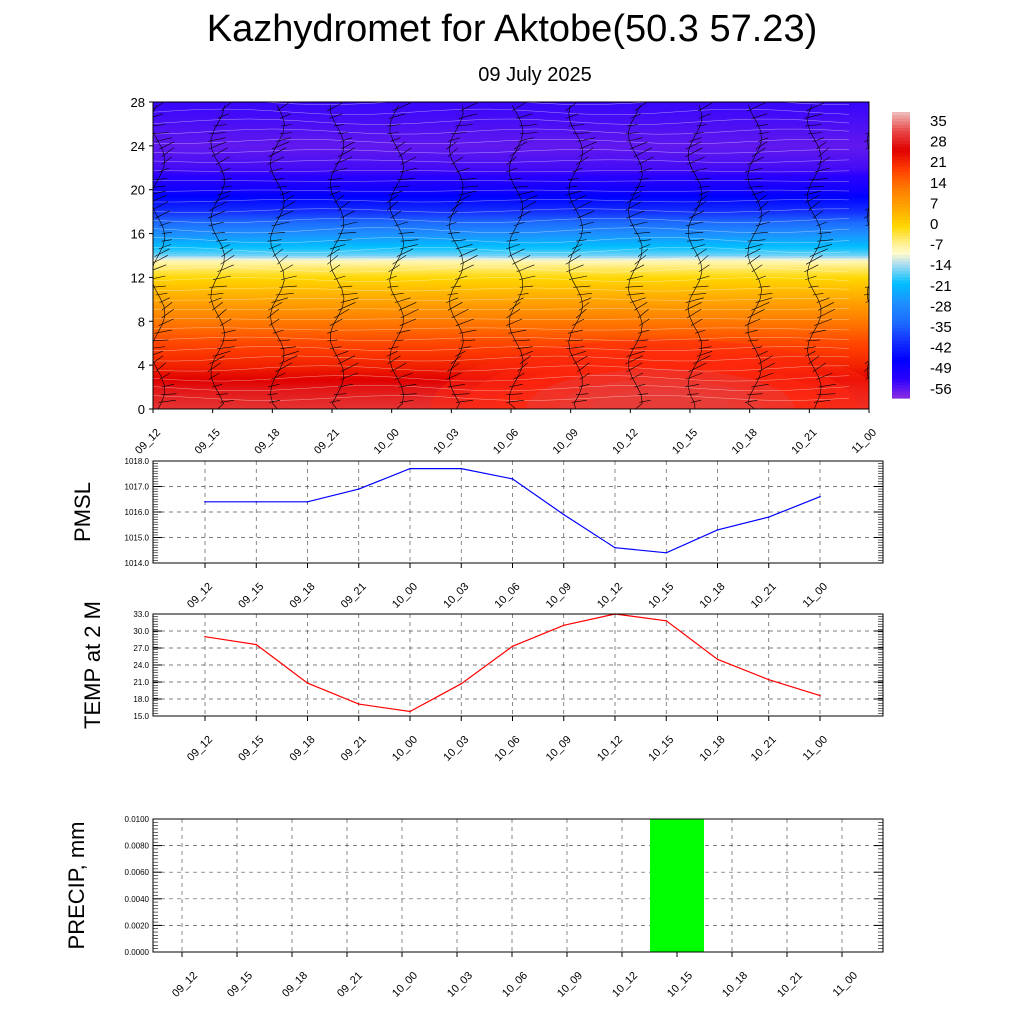 This screenshot has height=1024, width=1024. I want to click on y-tick-label: 18.0, so click(141, 699).